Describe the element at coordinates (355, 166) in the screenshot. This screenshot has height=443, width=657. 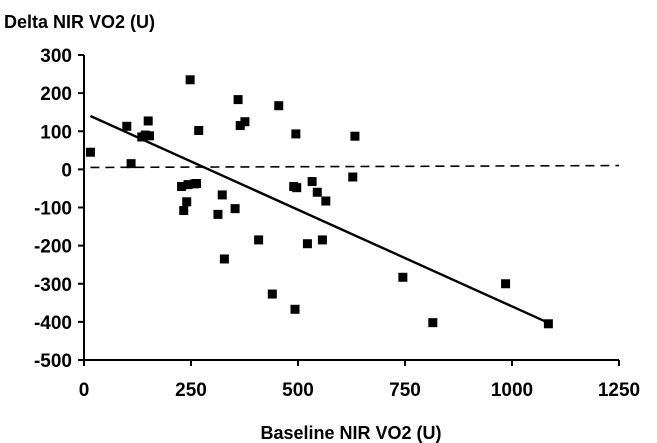
I see `reference-line` at that location.